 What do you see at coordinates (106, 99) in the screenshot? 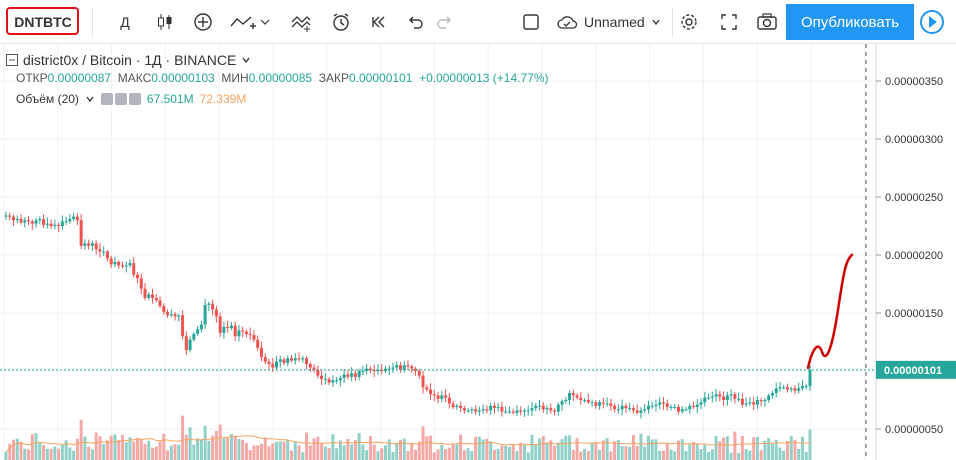
I see `eye-icon` at bounding box center [106, 99].